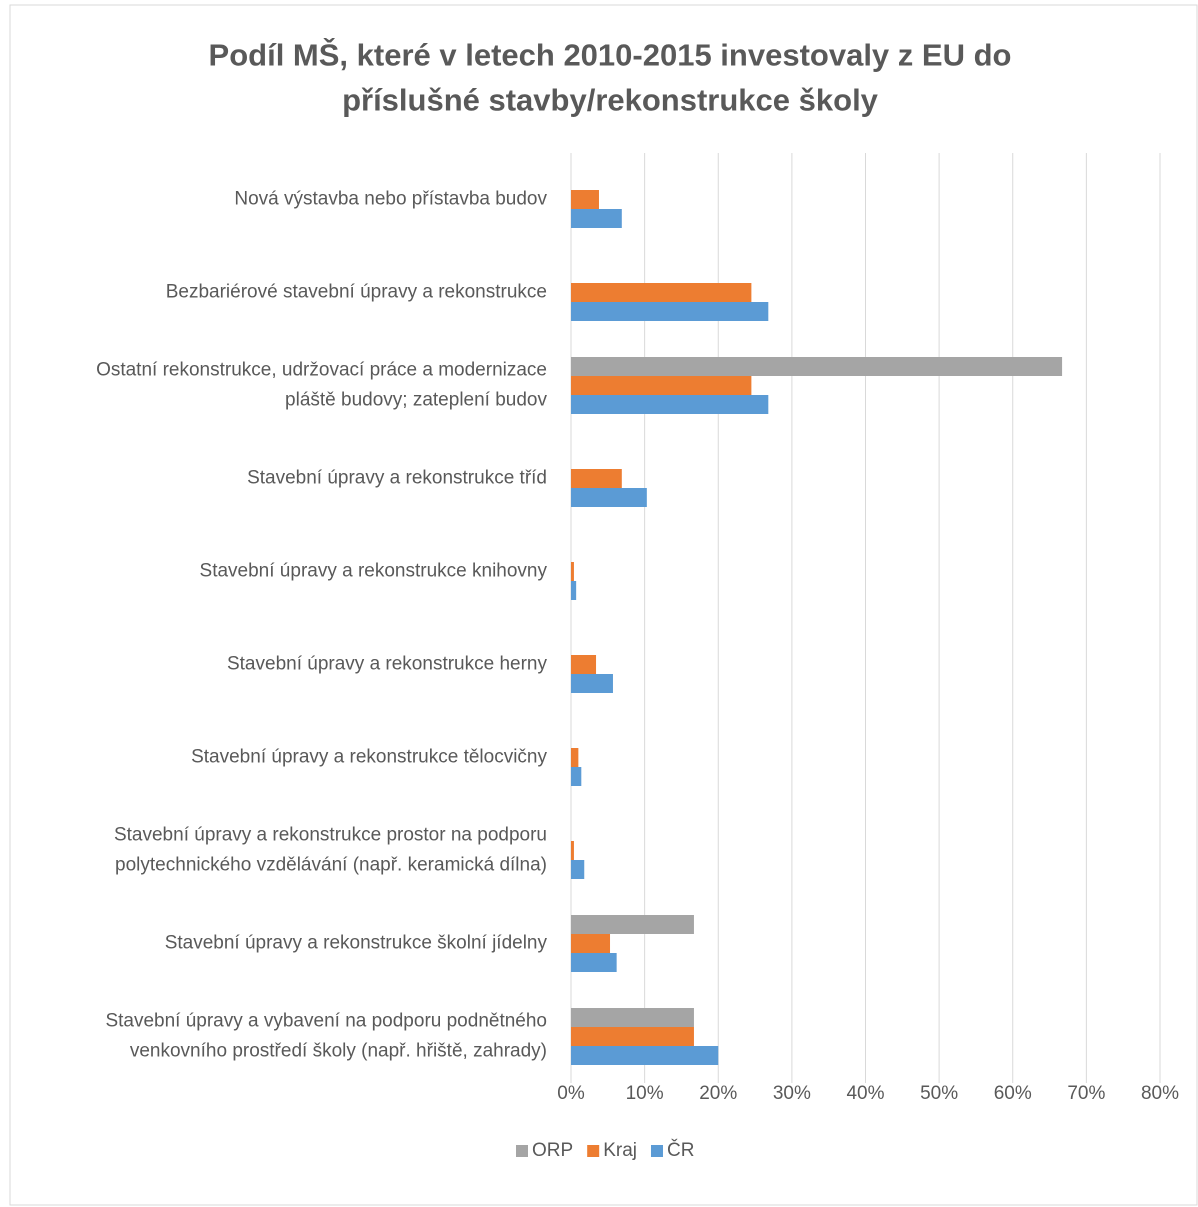  What do you see at coordinates (1160, 1093) in the screenshot?
I see `x-tick-label: 80%` at bounding box center [1160, 1093].